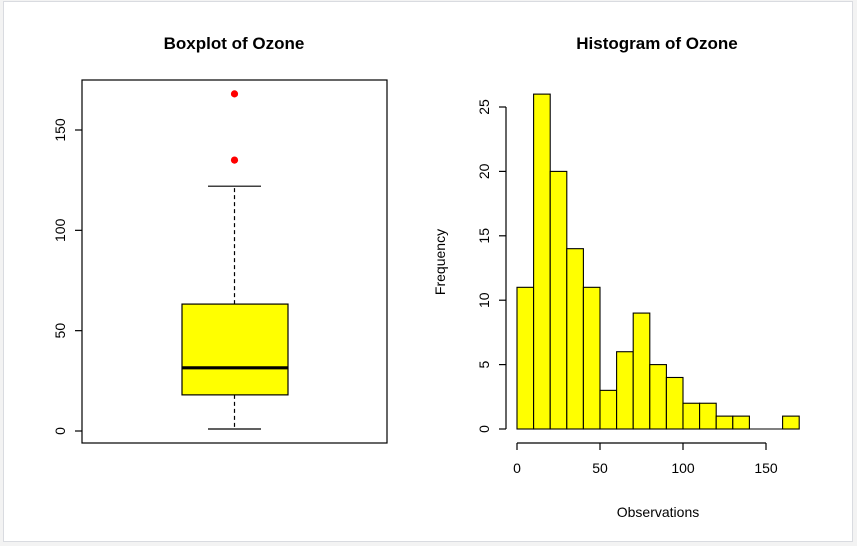 The height and width of the screenshot is (546, 857). Describe the element at coordinates (484, 300) in the screenshot. I see `y-tick-label: 10` at that location.